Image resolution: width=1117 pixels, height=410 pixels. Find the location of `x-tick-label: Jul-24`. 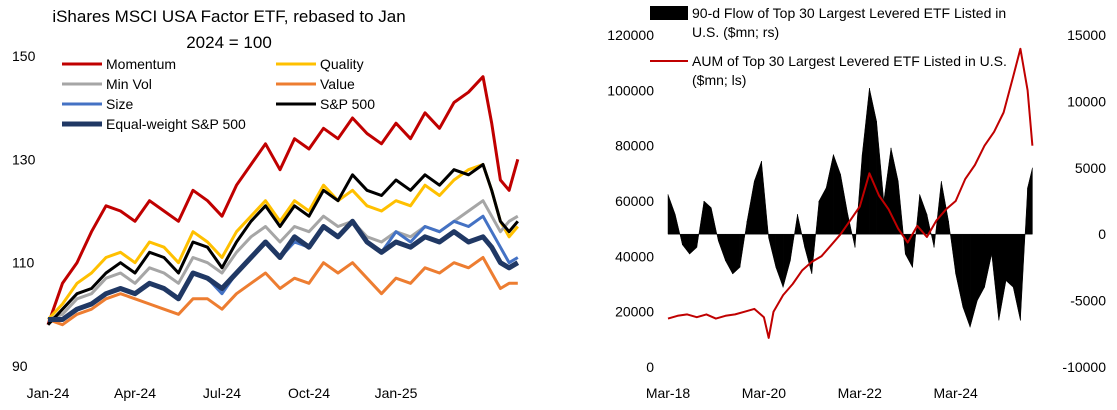

x-tick-label: Jul-24 is located at coordinates (222, 393).